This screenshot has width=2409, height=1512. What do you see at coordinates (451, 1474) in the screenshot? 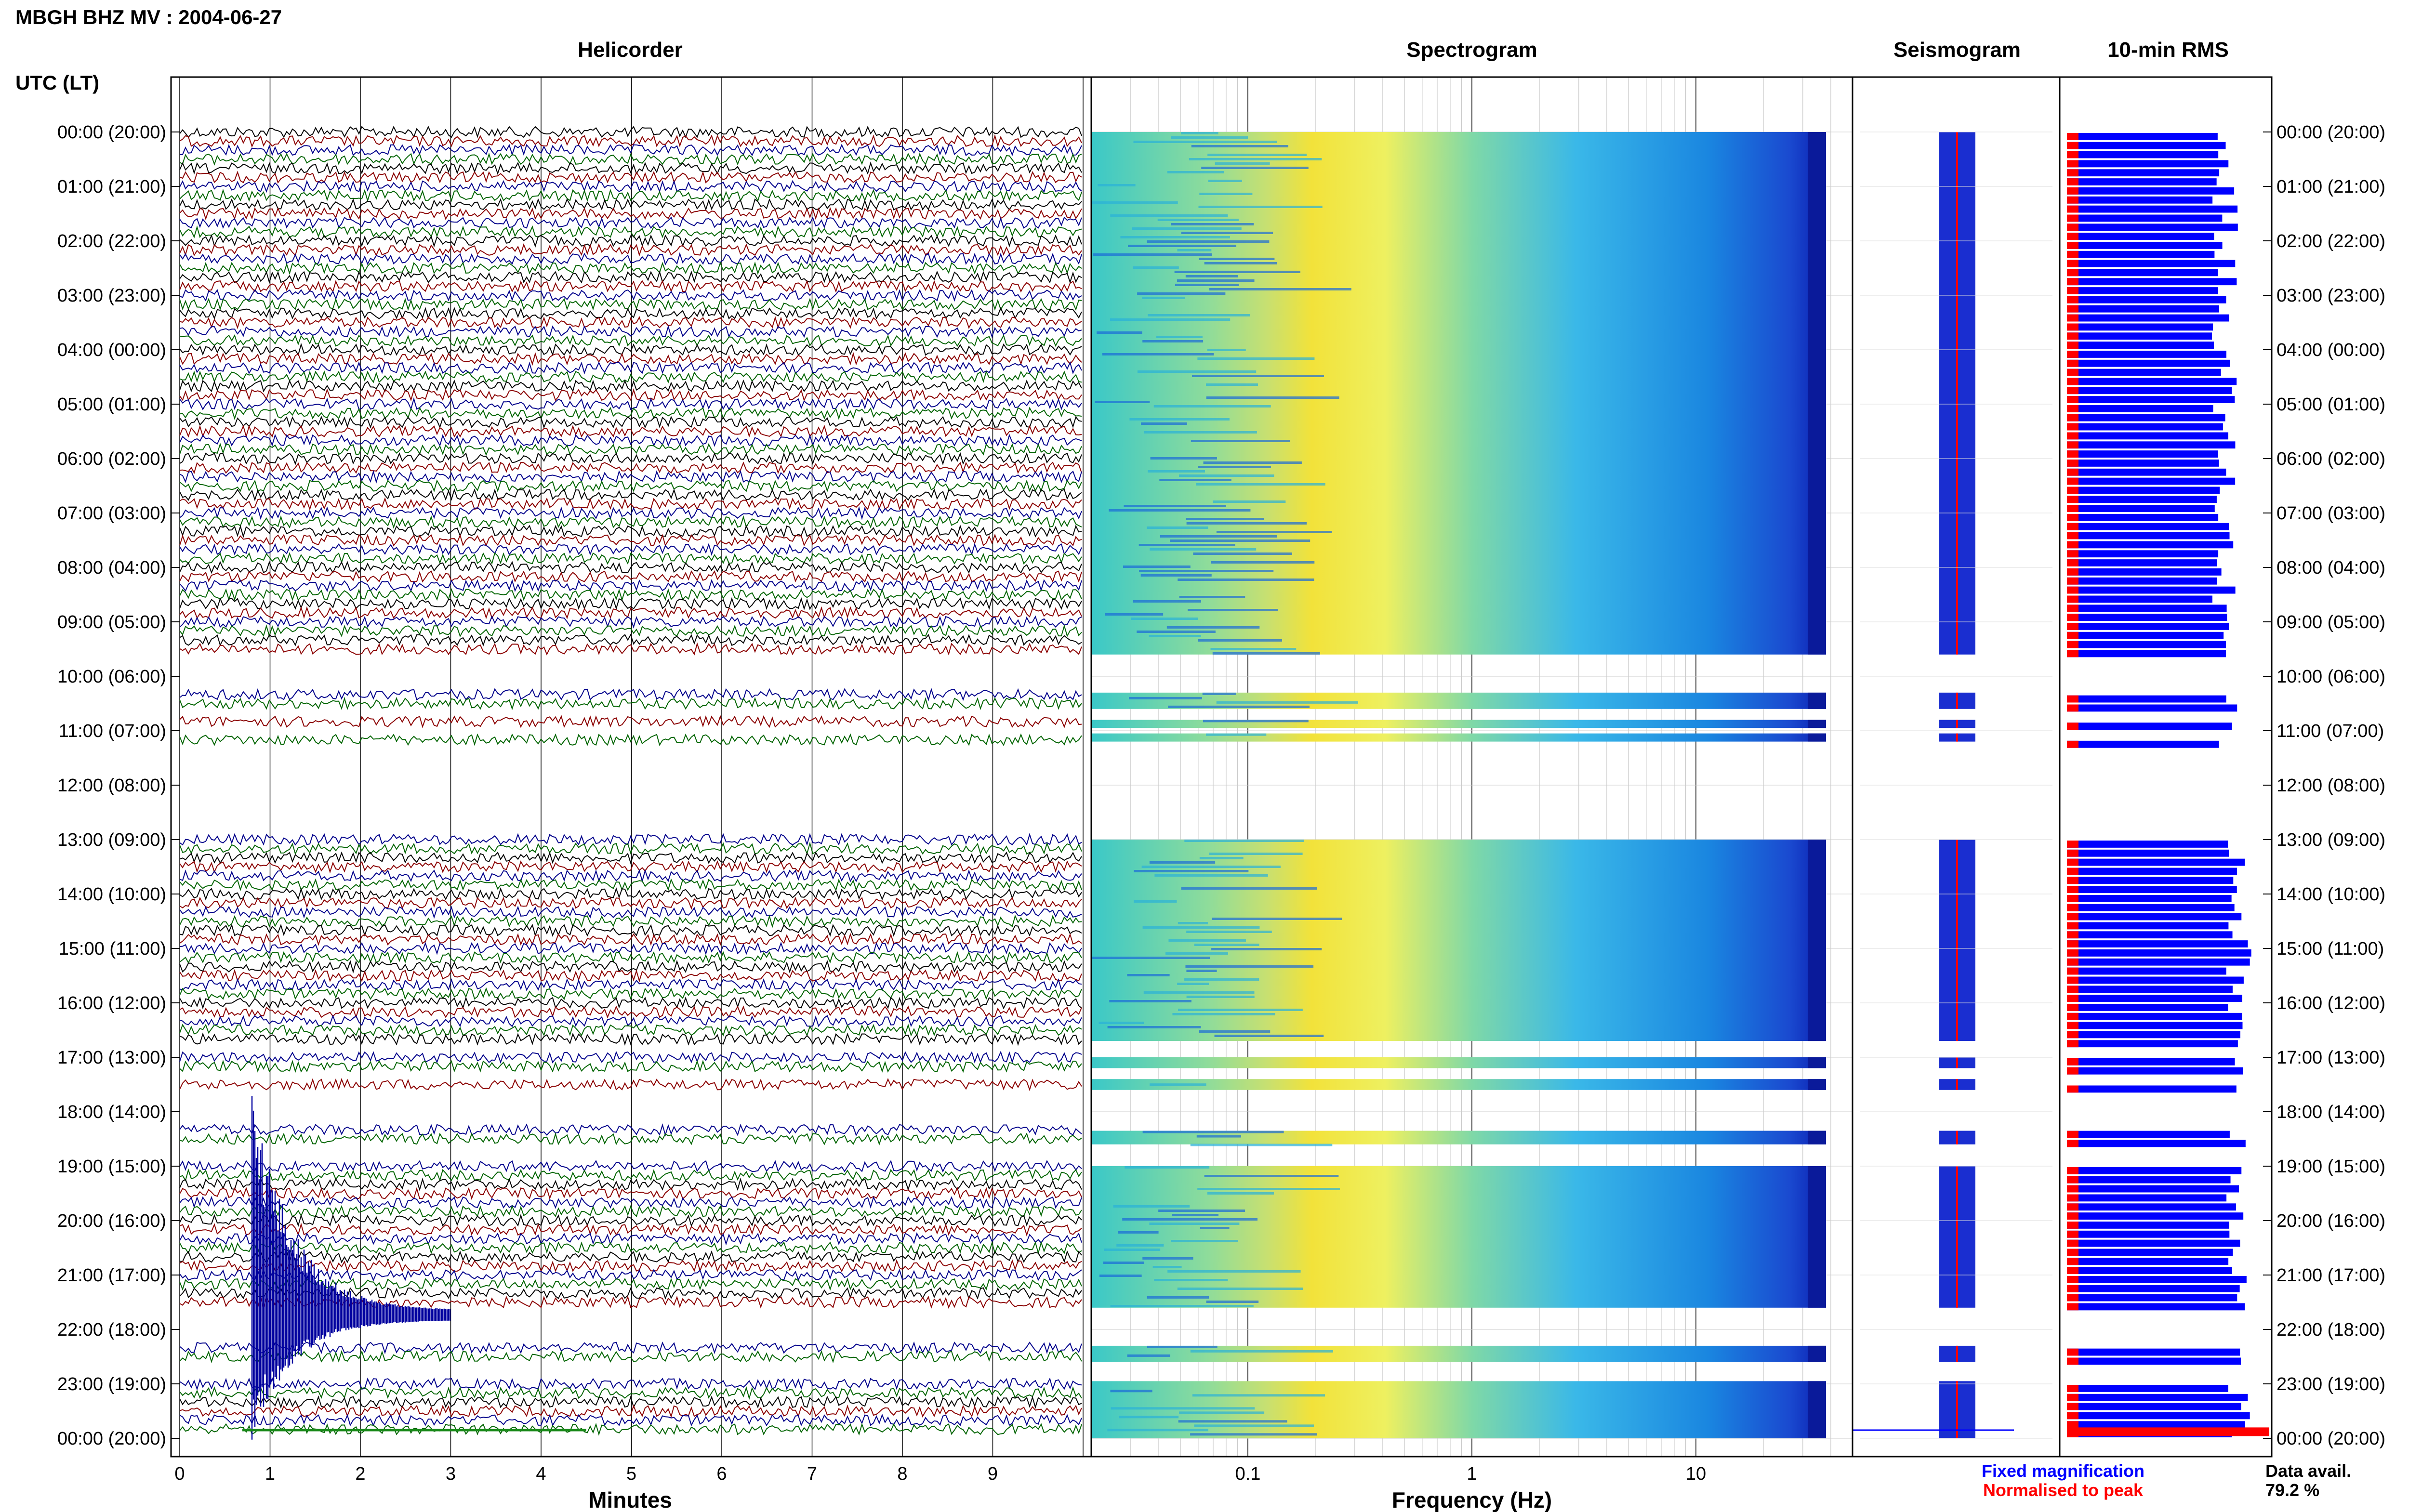
I see `minute-tick: 3` at bounding box center [451, 1474].